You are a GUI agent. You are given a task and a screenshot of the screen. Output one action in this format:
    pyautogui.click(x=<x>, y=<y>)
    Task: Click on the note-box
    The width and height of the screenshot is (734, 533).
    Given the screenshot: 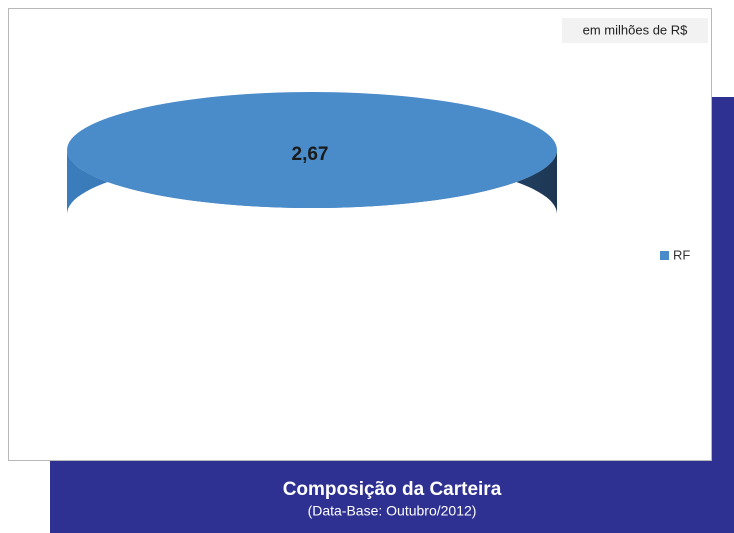 What is the action you would take?
    pyautogui.click(x=635, y=30)
    